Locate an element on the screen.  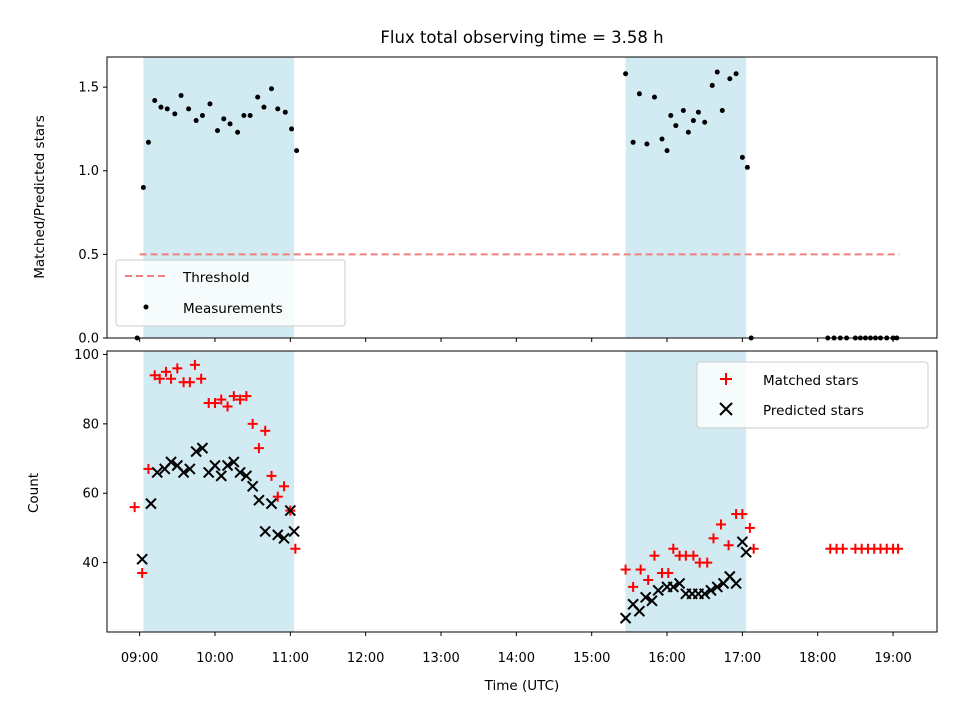
y-tick-label: 0.5 is located at coordinates (88, 255).